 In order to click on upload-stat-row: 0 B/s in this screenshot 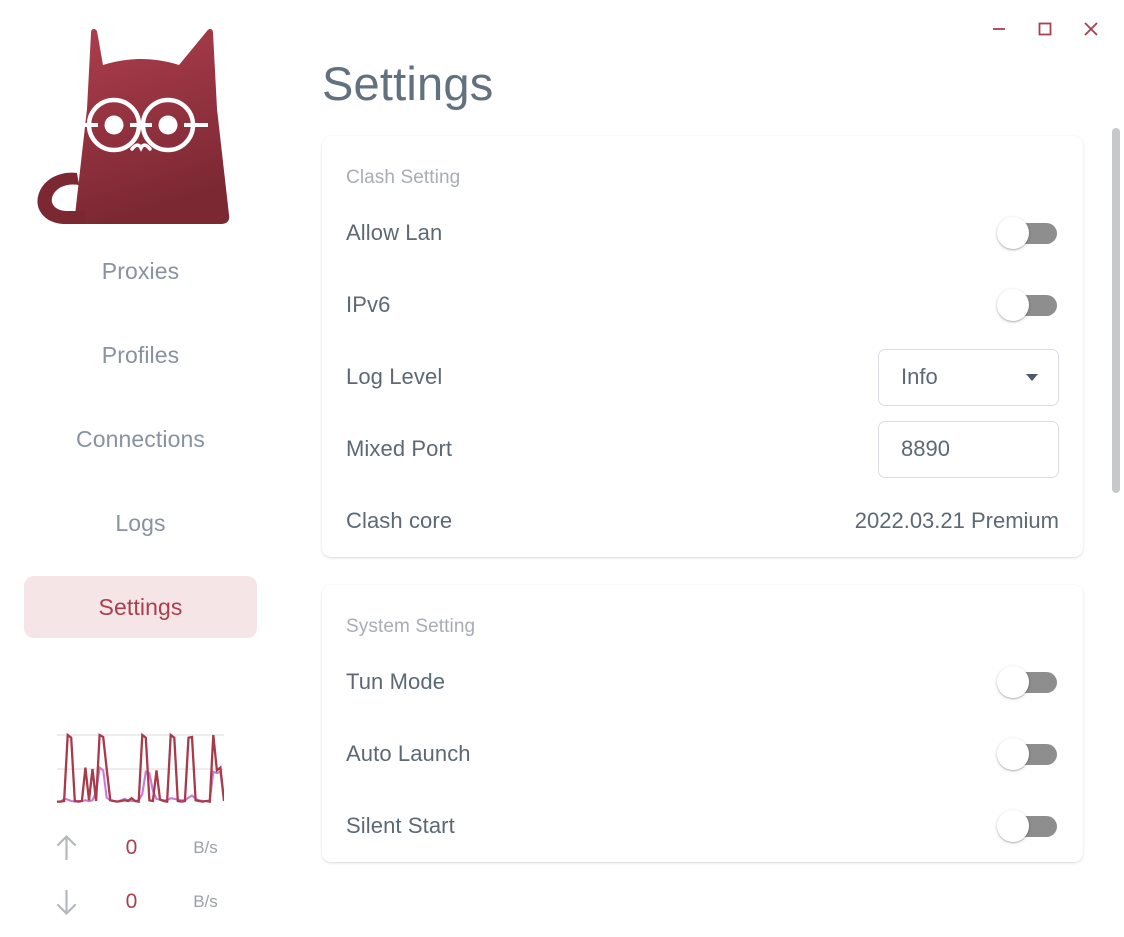, I will do `click(141, 848)`.